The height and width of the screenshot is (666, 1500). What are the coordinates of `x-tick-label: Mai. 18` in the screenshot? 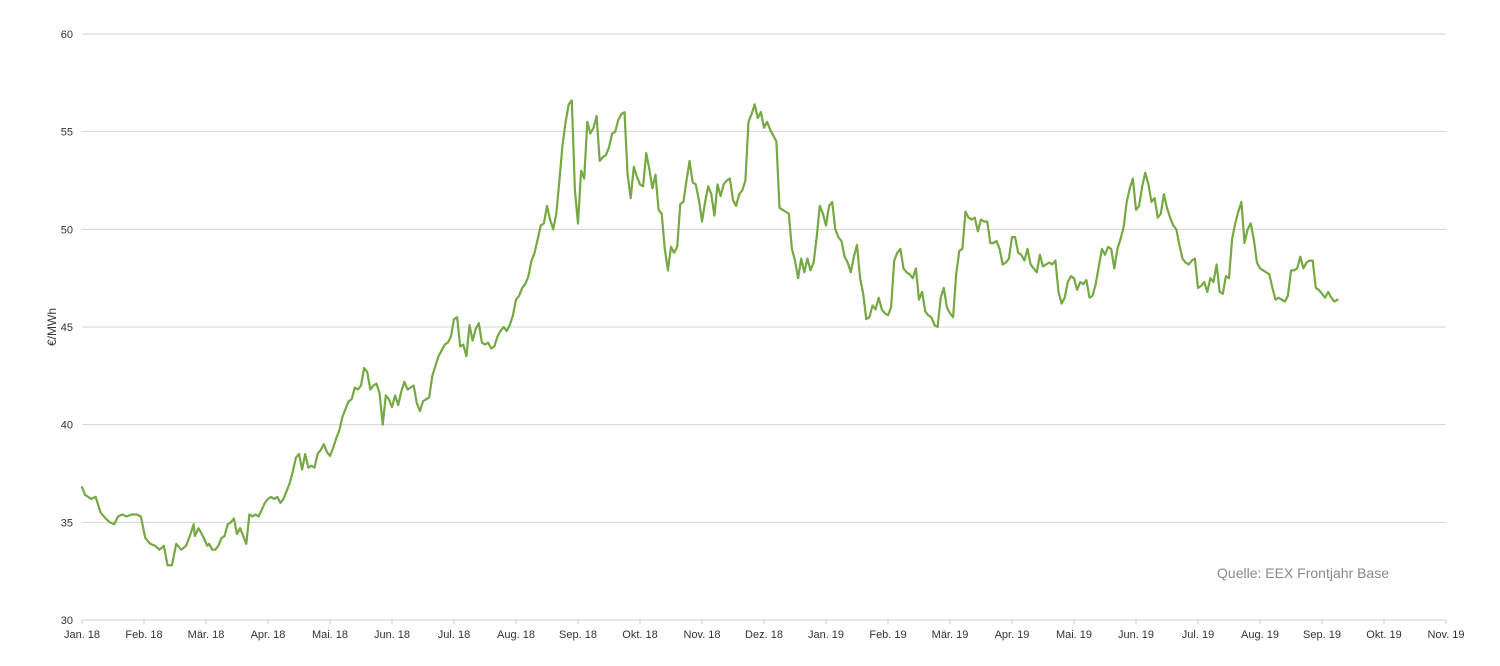 It's located at (330, 635).